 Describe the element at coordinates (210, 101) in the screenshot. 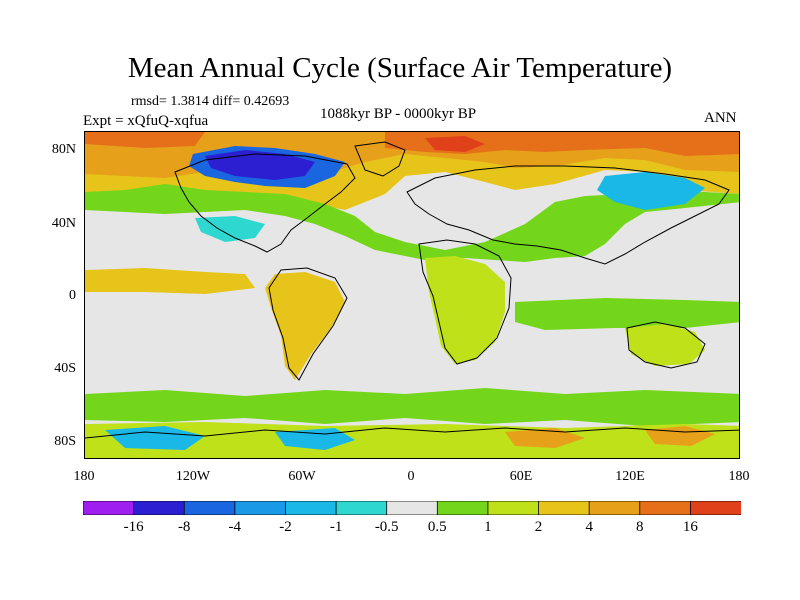

I see `rmsd-diff-stats: rmsd= 1.3814 diff= 0.42693` at that location.